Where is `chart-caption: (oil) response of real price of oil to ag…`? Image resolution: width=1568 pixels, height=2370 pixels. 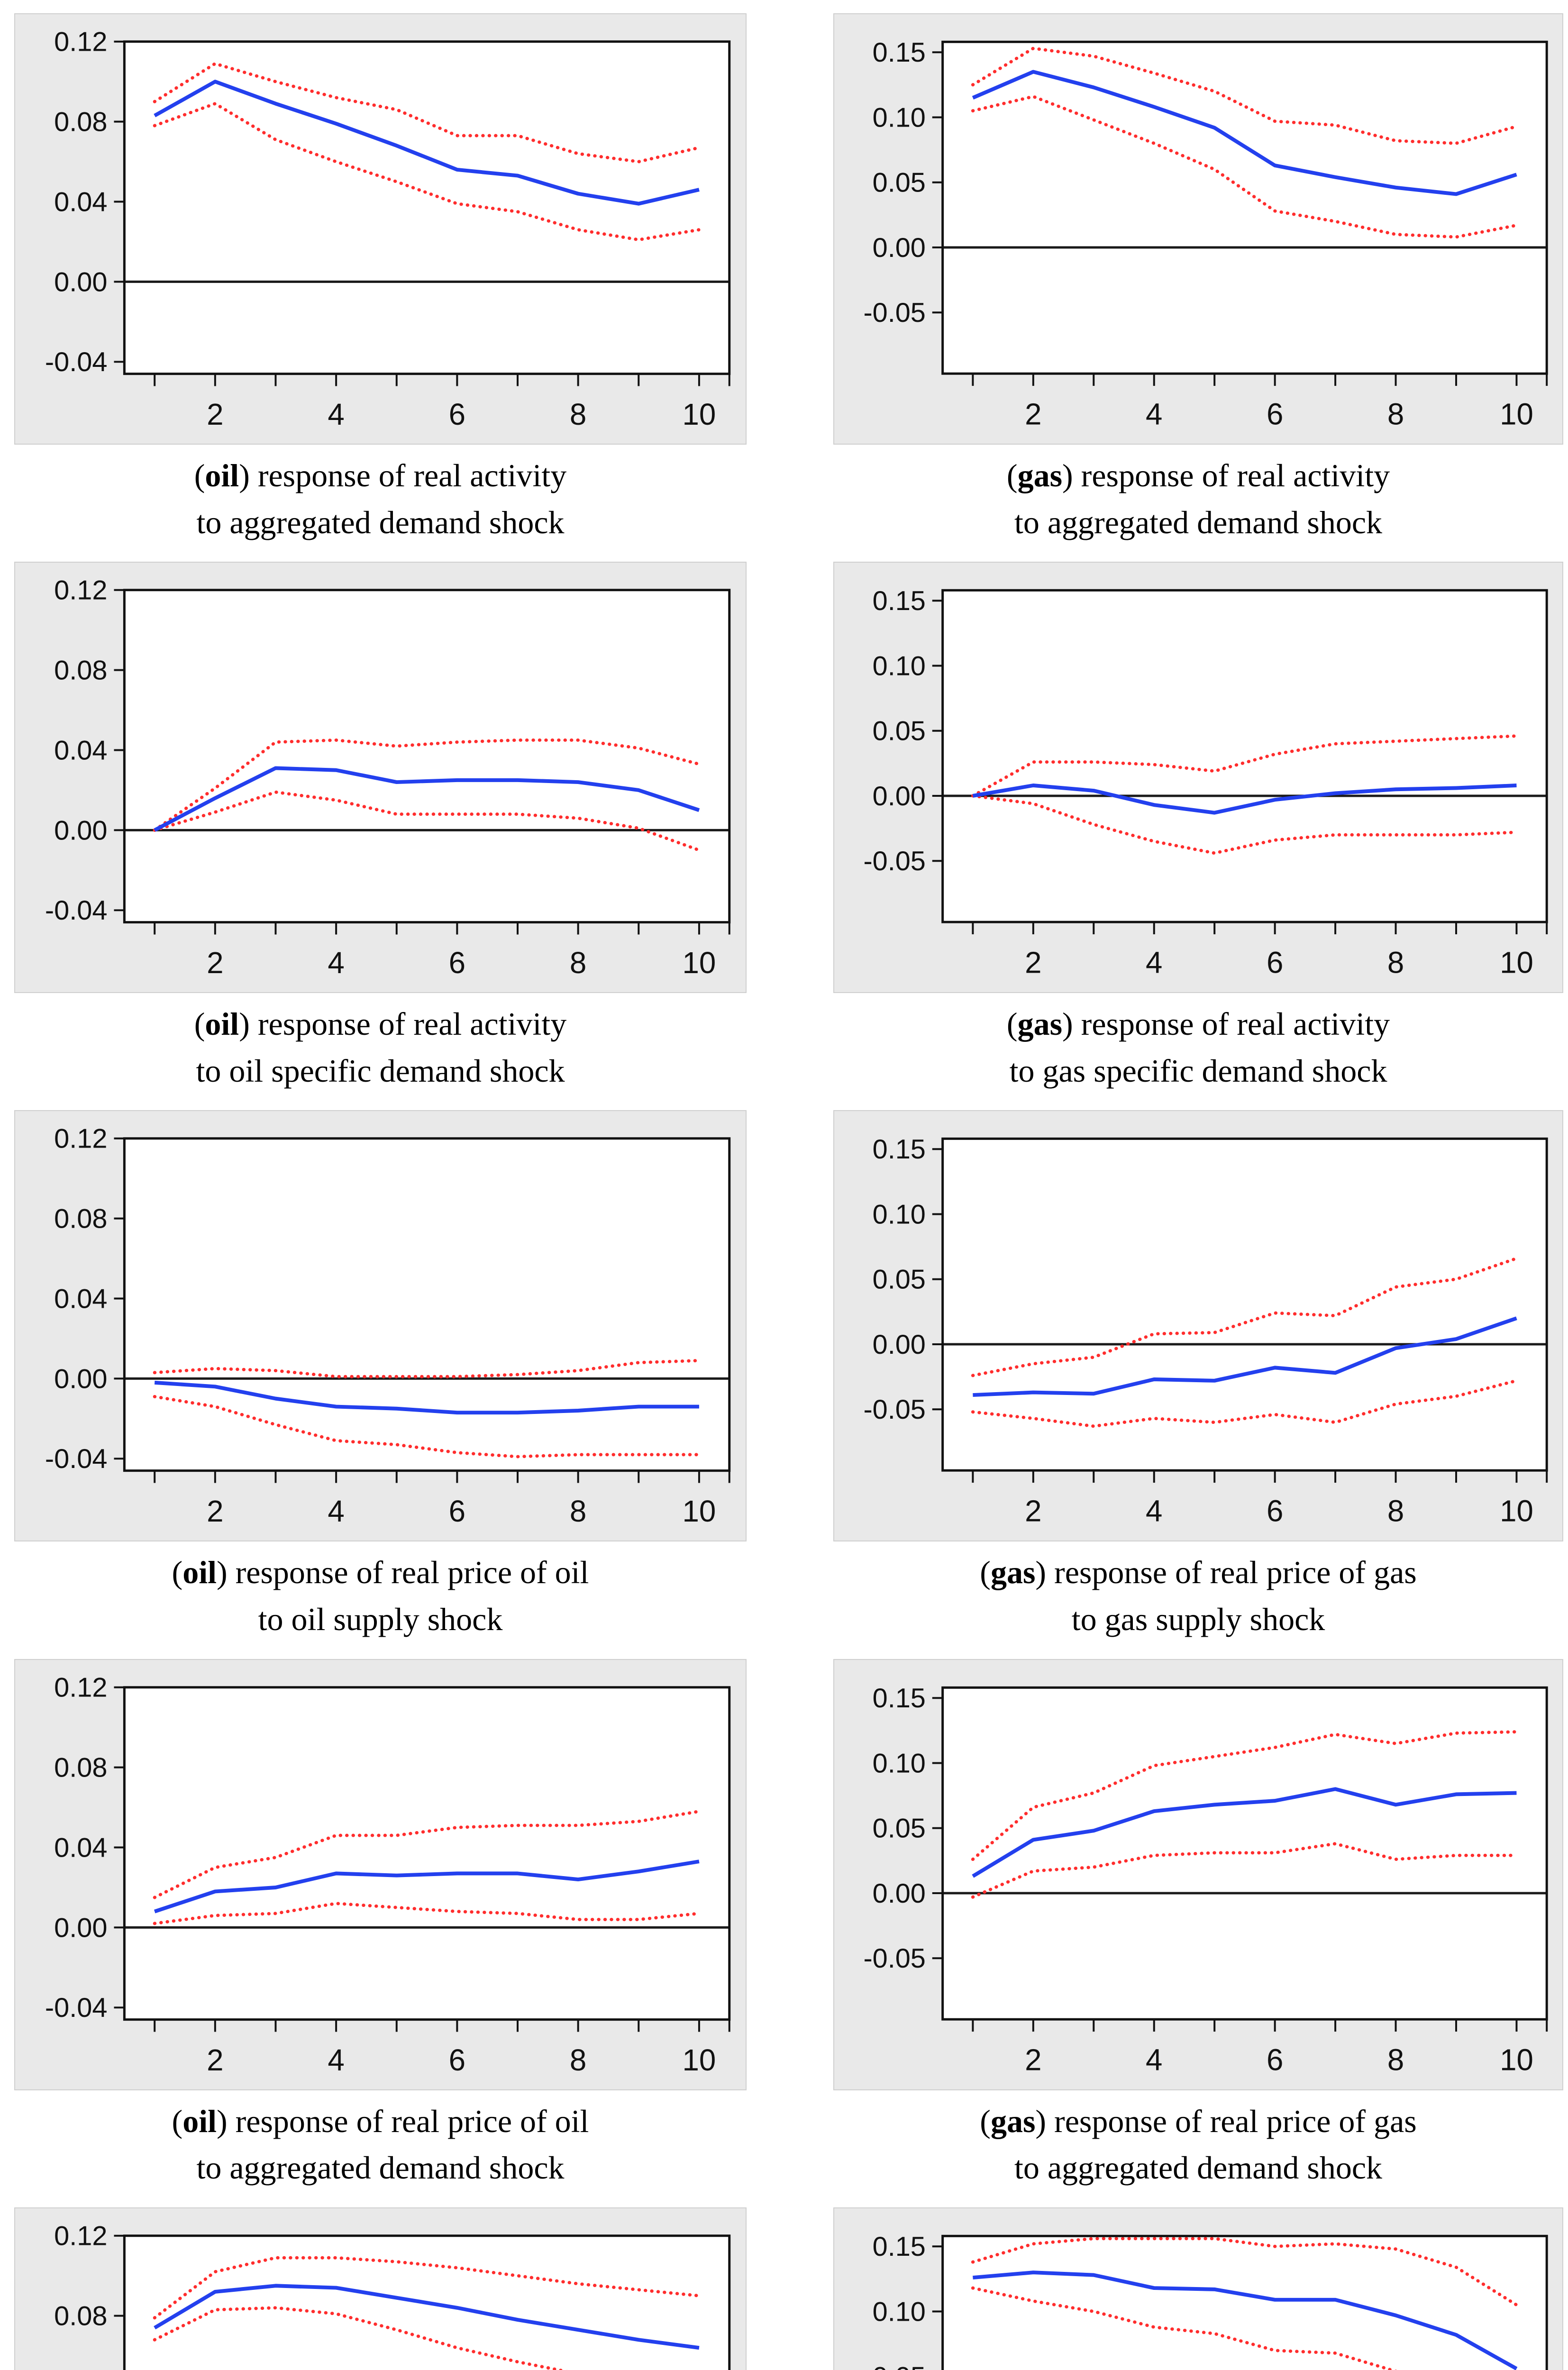
chart-caption: (oil) response of real price of oil to ag… is located at coordinates (380, 2144).